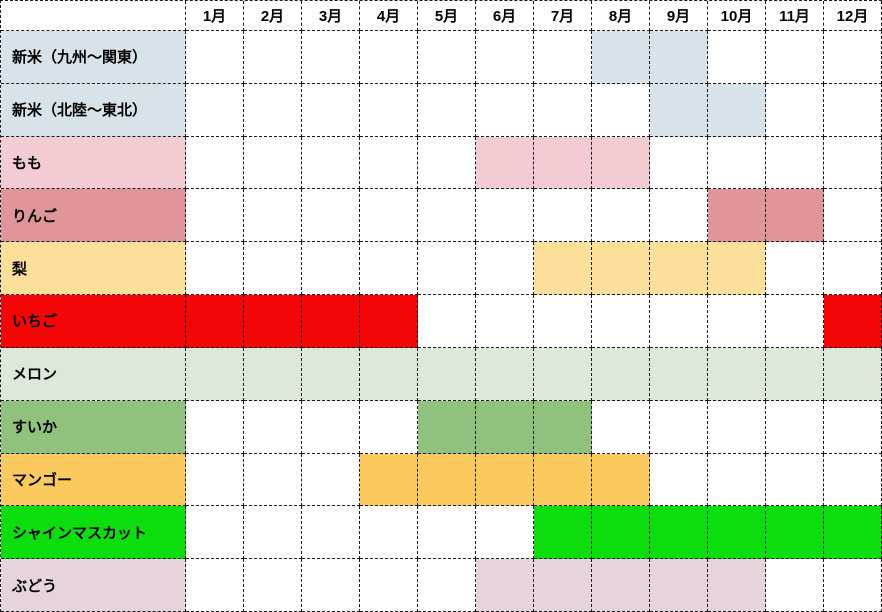 This screenshot has width=882, height=612. Describe the element at coordinates (273, 163) in the screenshot. I see `month-cell-もも-2` at that location.